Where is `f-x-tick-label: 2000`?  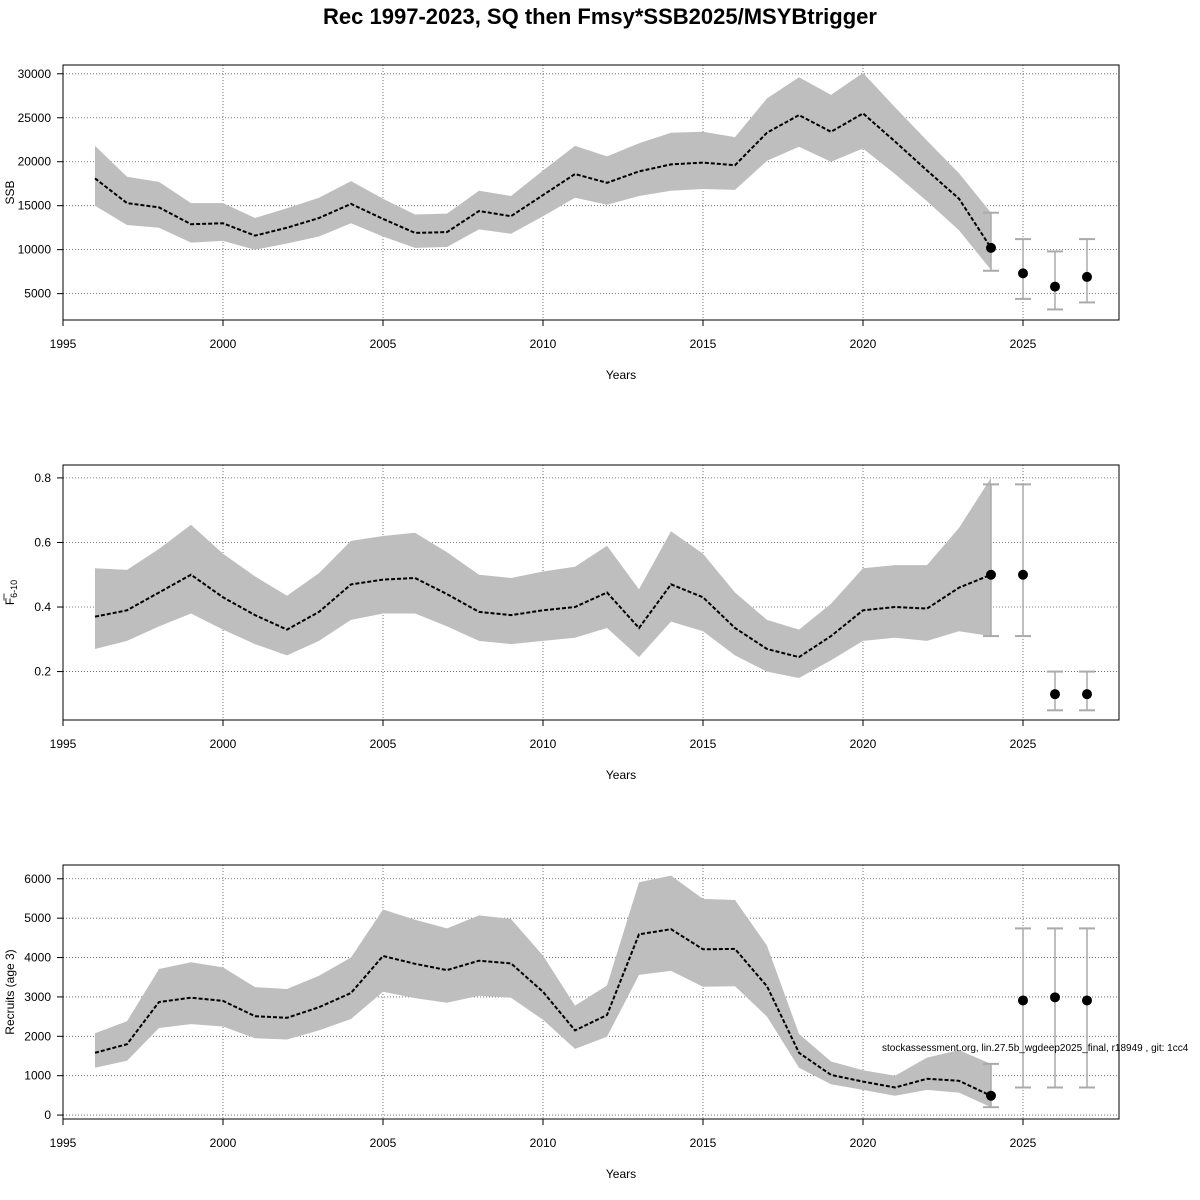 f-x-tick-label: 2000 is located at coordinates (223, 744).